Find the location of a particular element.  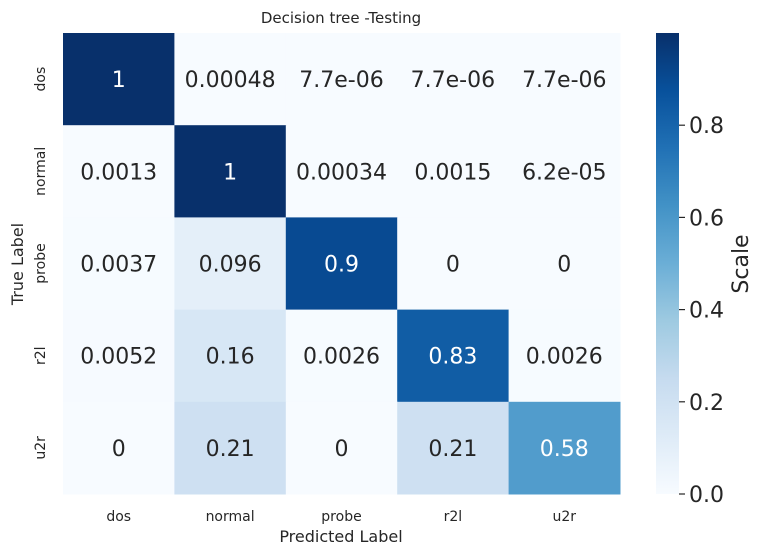

colorbar-ticks: 0.0 0.2 0.4 0.6 0.8 is located at coordinates (701, 311).